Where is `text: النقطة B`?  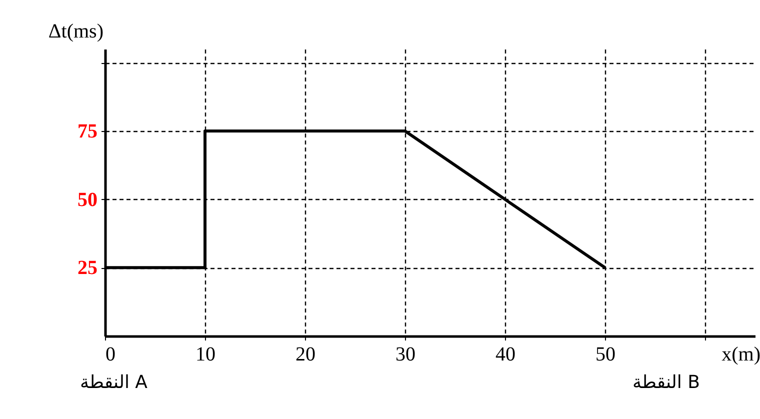
text: النقطة B is located at coordinates (666, 382).